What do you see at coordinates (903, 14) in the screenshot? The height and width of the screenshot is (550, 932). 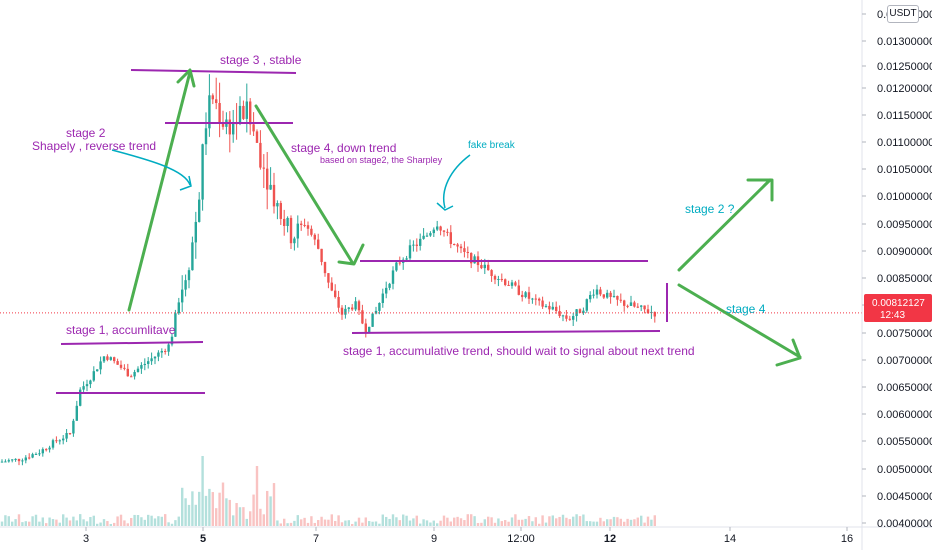 I see `currency-badge: USDT` at bounding box center [903, 14].